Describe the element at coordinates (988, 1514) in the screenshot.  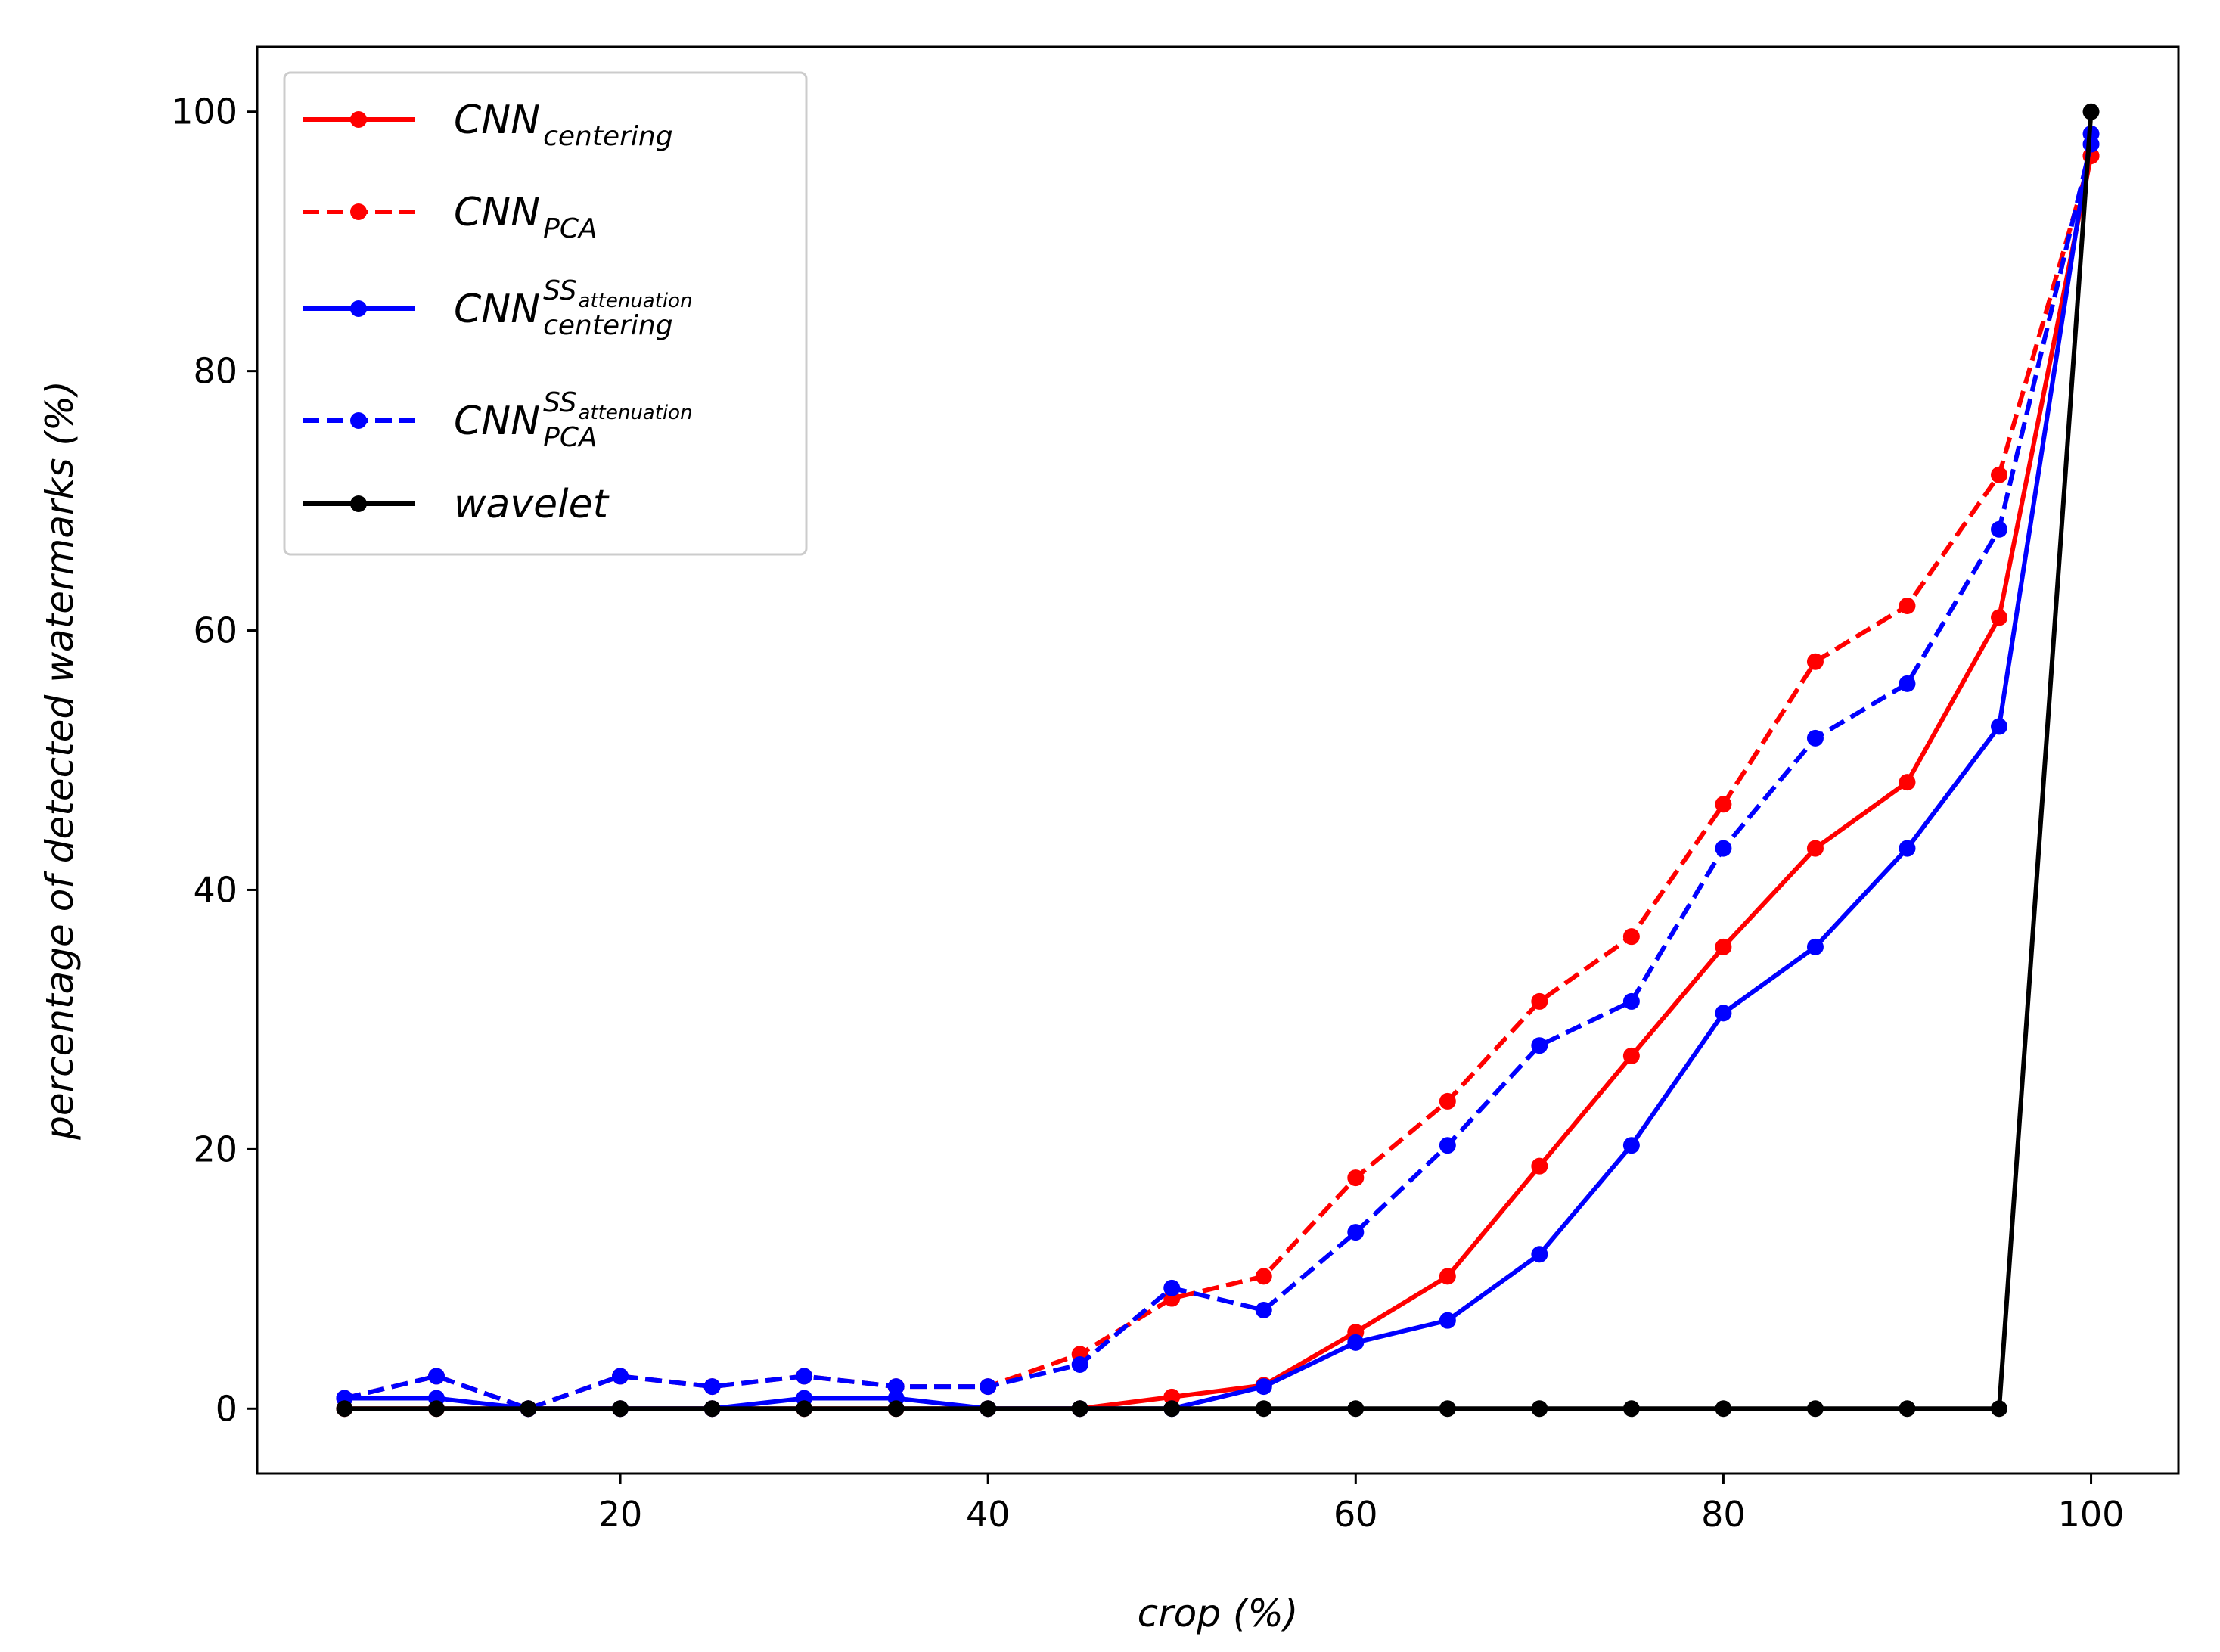
I see `x-tick-label: 40` at that location.